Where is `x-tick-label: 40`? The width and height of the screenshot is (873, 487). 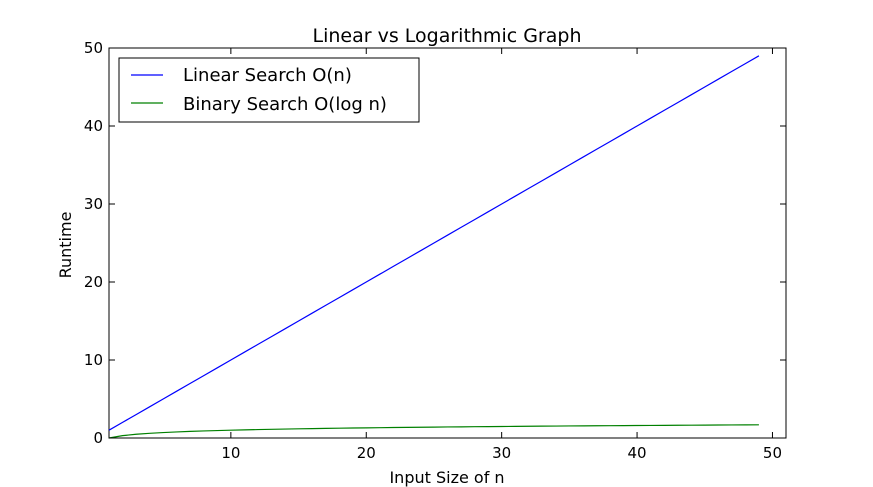 x-tick-label: 40 is located at coordinates (637, 453).